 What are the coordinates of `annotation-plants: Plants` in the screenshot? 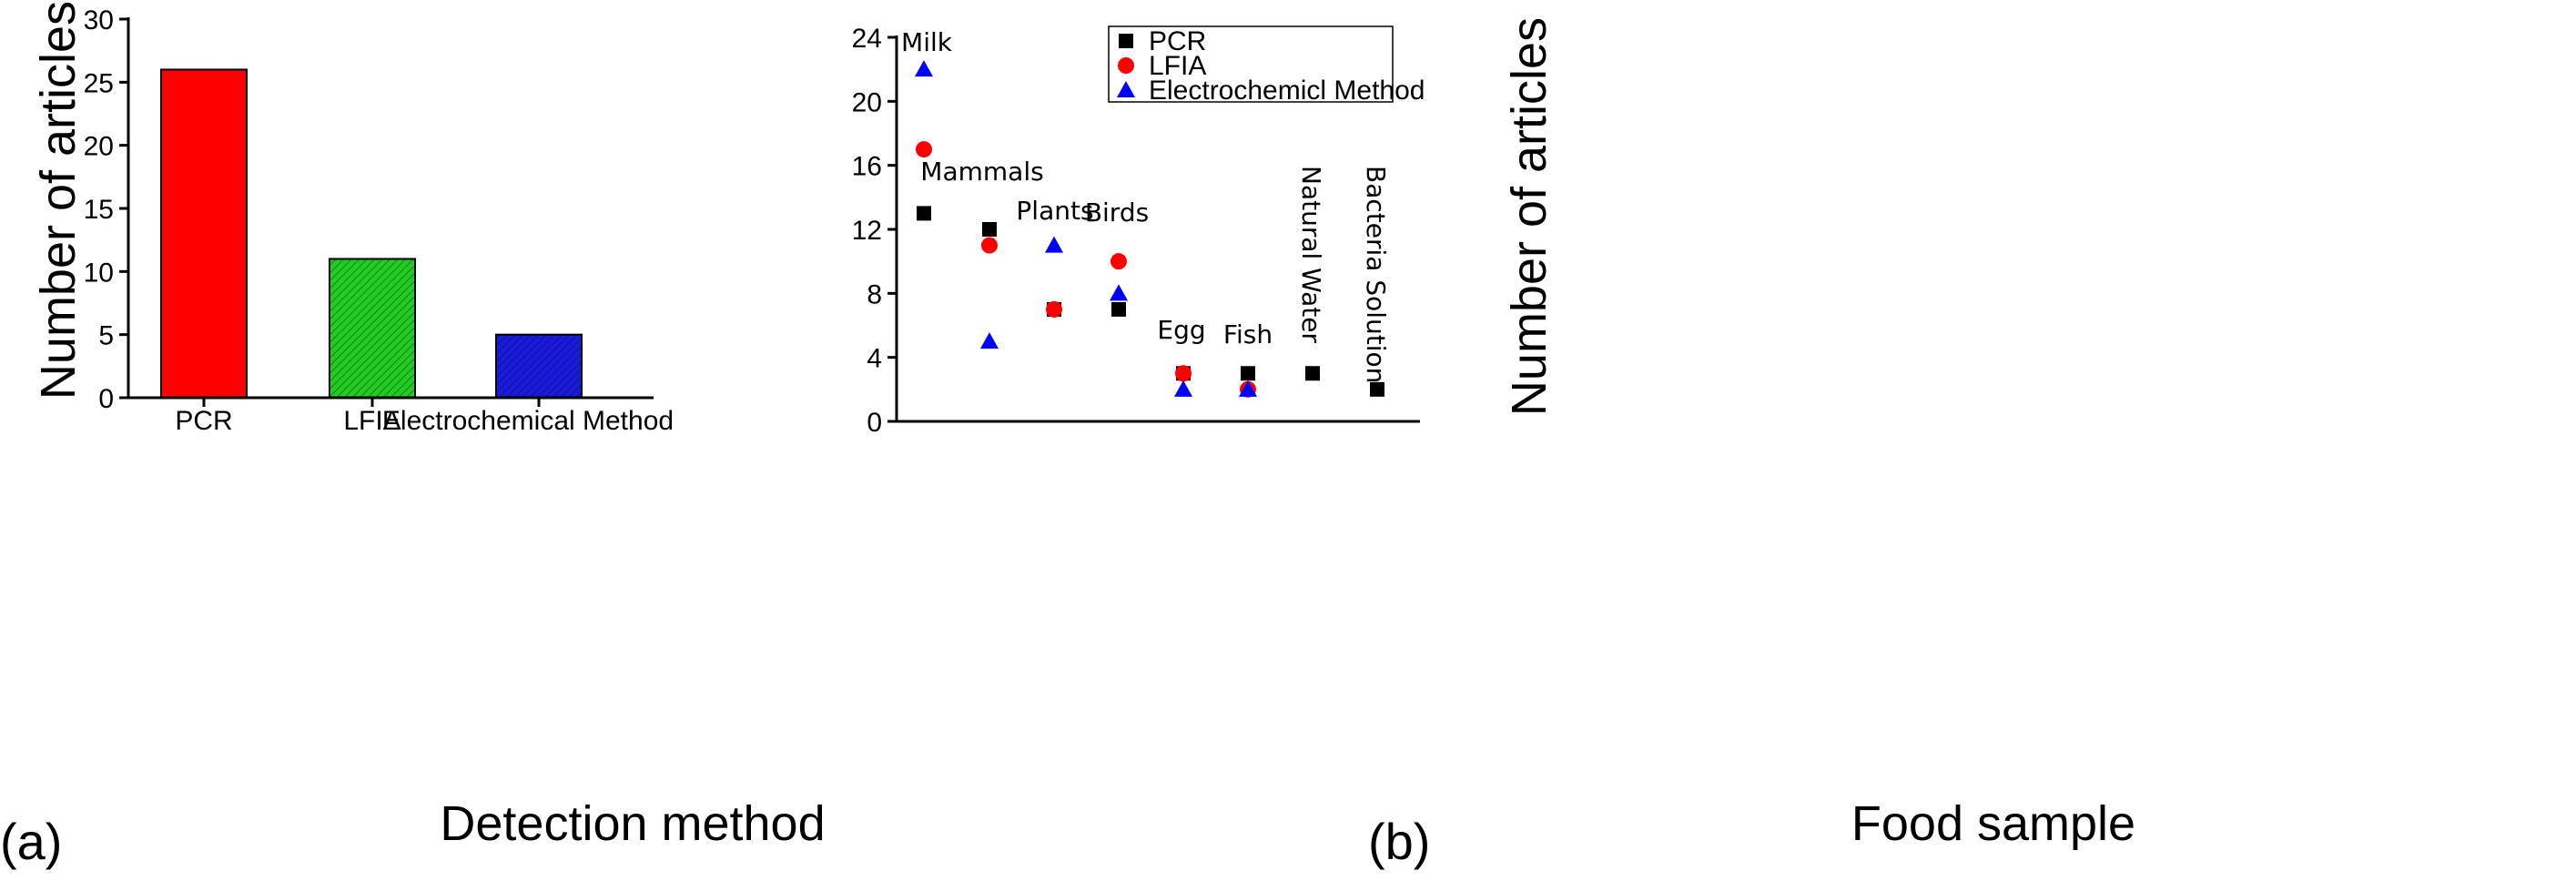 It's located at (1054, 211).